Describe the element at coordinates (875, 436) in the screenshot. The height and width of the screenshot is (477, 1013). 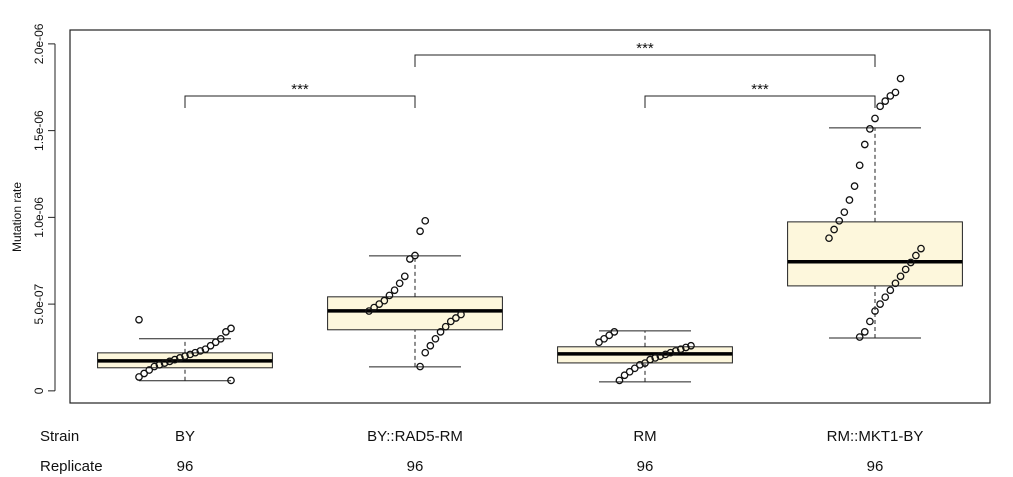
I see `category-label: RM::MKT1-BY` at that location.